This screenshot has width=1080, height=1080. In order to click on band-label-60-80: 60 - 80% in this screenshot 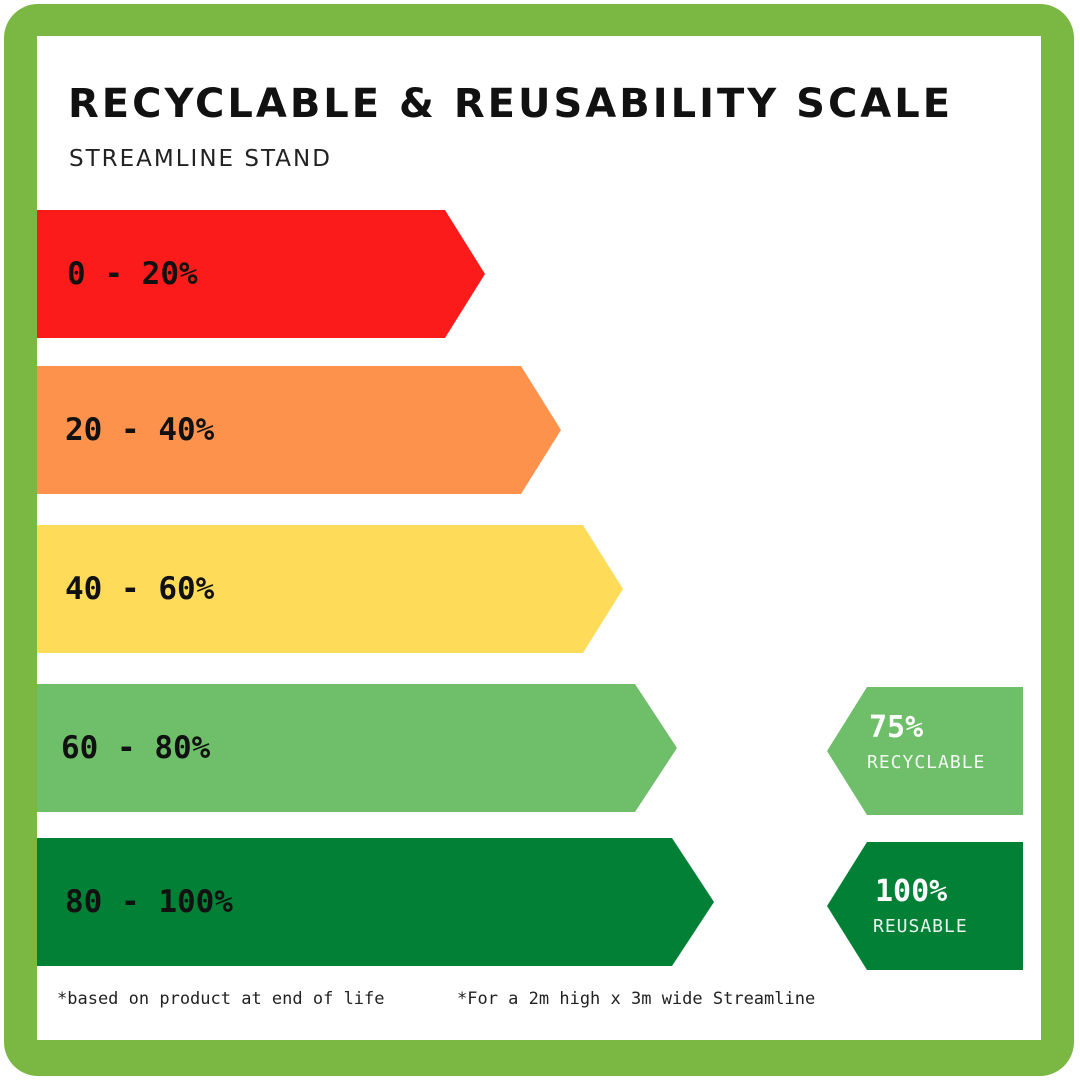, I will do `click(136, 748)`.